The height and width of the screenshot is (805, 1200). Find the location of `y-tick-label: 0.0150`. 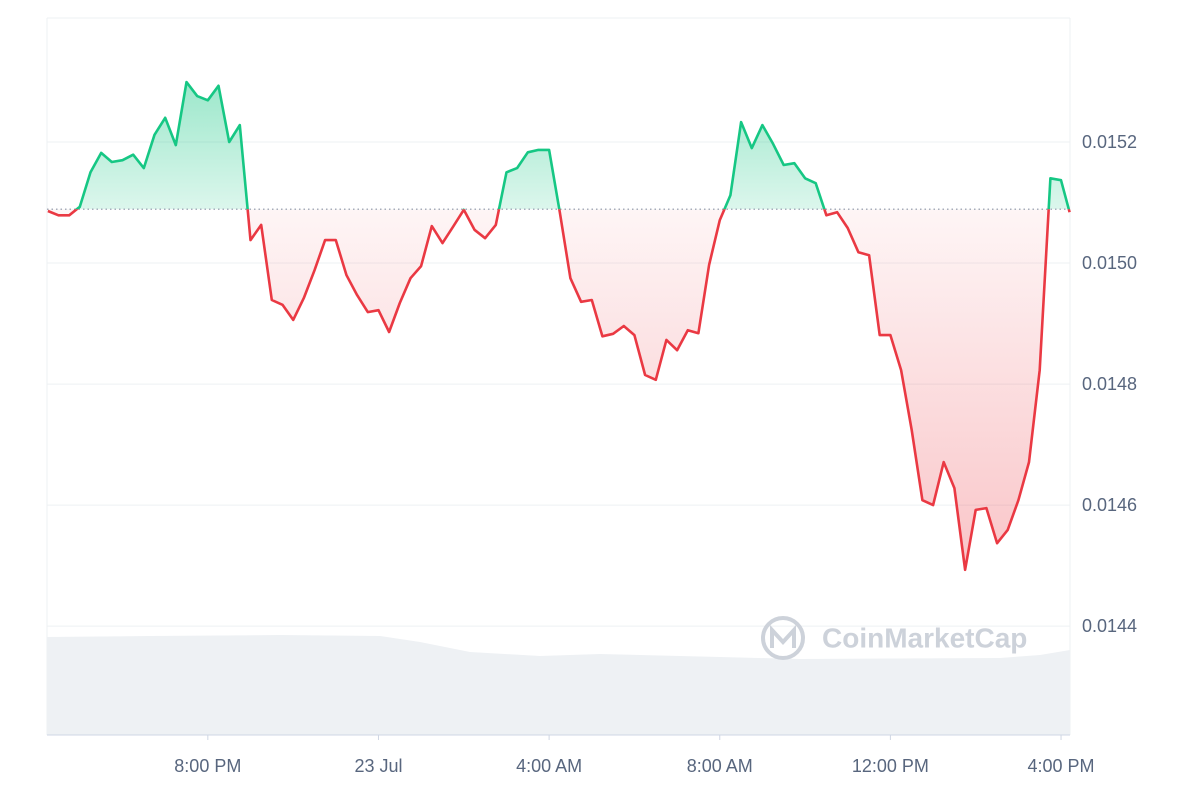

y-tick-label: 0.0150 is located at coordinates (1109, 263).